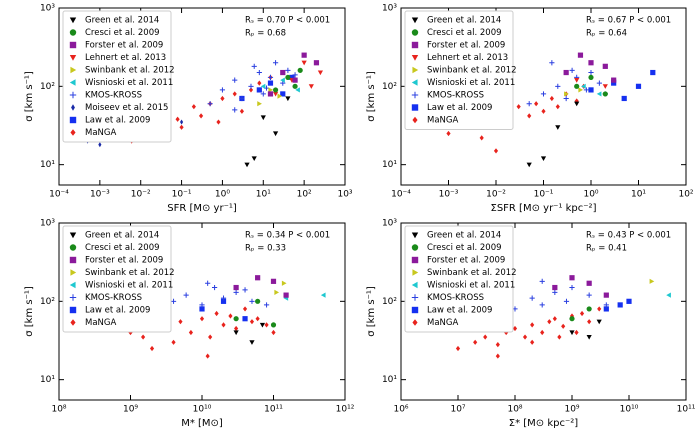 Image resolution: width=700 pixels, height=432 pixels. I want to click on legend-label: Green et al. 2014, so click(464, 21).